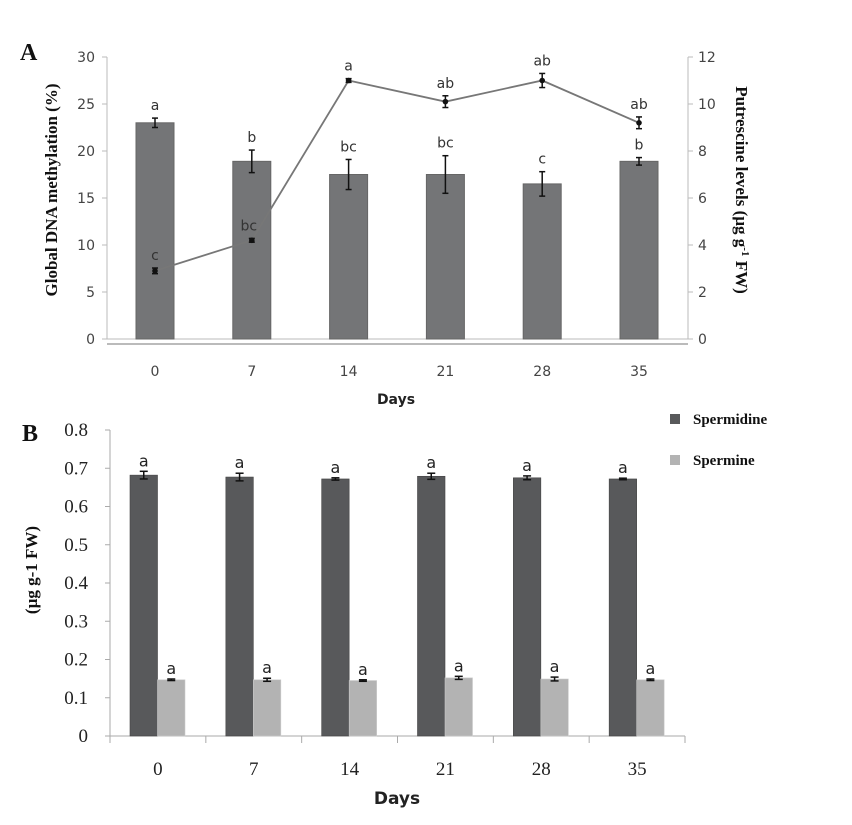 The width and height of the screenshot is (852, 825). Describe the element at coordinates (76, 468) in the screenshot. I see `y-tick-label: 0.7` at that location.